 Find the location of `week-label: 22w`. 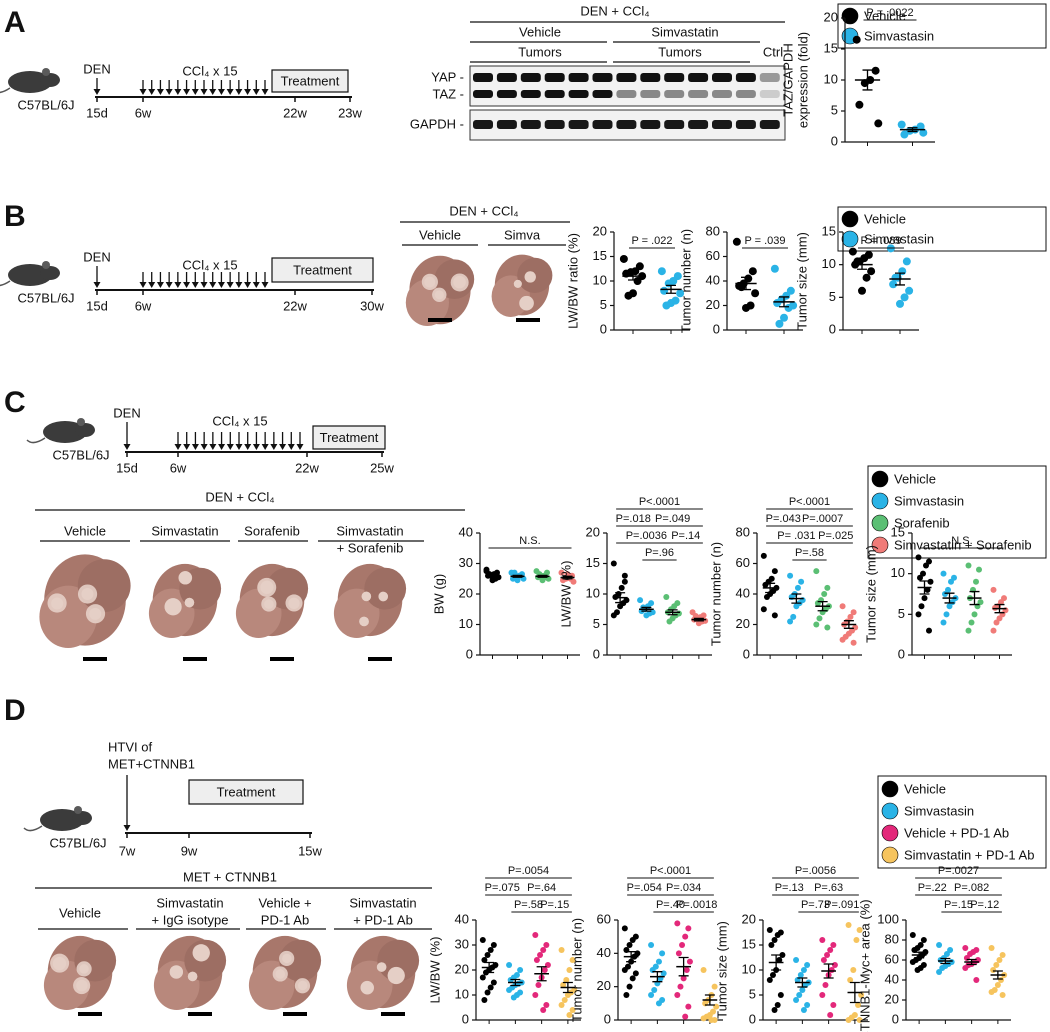

week-label: 22w is located at coordinates (295, 305).